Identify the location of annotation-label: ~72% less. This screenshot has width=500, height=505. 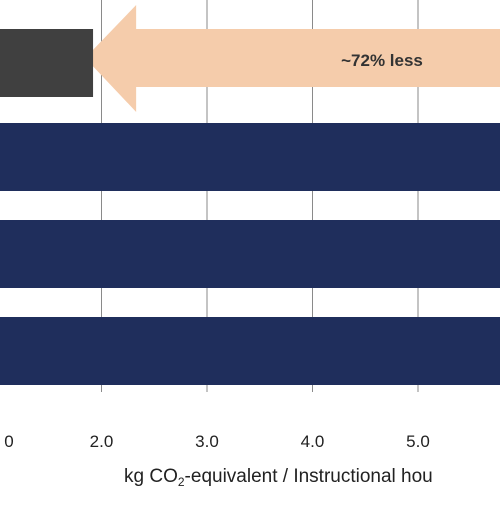
(382, 60).